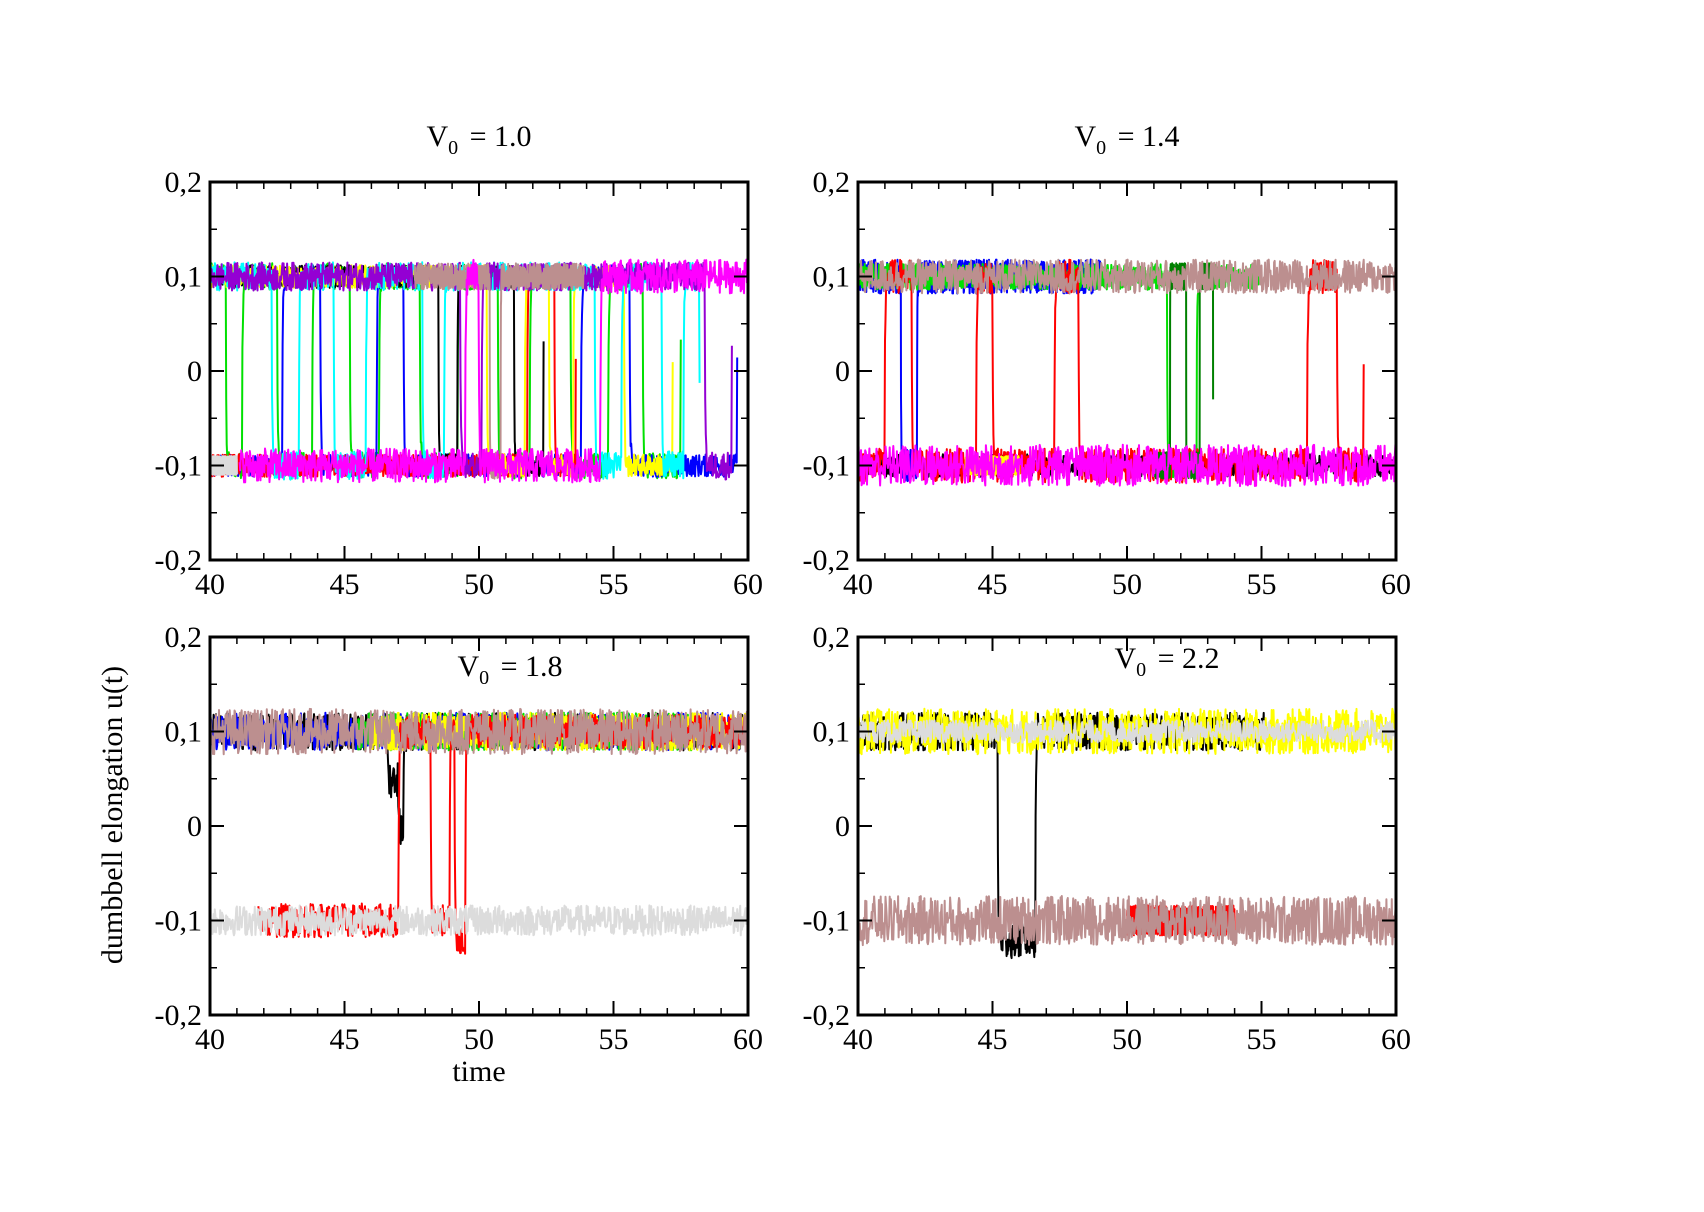  What do you see at coordinates (112, 815) in the screenshot?
I see `y-axis-label: dumbbell elongation u(t)` at bounding box center [112, 815].